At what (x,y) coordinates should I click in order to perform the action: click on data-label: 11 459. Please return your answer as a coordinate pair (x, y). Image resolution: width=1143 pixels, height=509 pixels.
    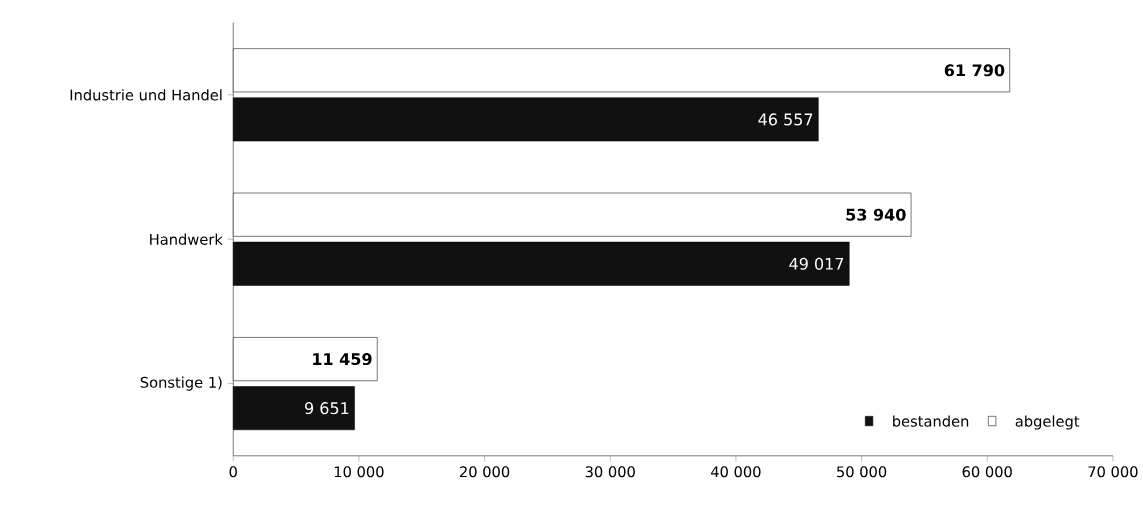
    Looking at the image, I should click on (342, 359).